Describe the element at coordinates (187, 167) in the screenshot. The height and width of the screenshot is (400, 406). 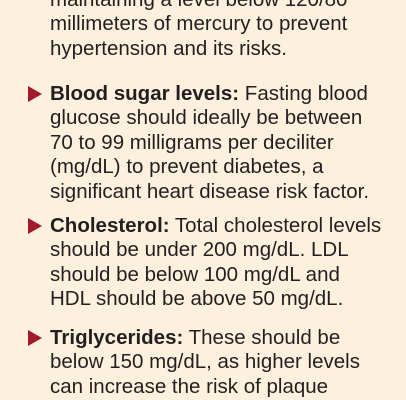
I see `text-line: (mg/dL) to prevent diabetes, a` at that location.